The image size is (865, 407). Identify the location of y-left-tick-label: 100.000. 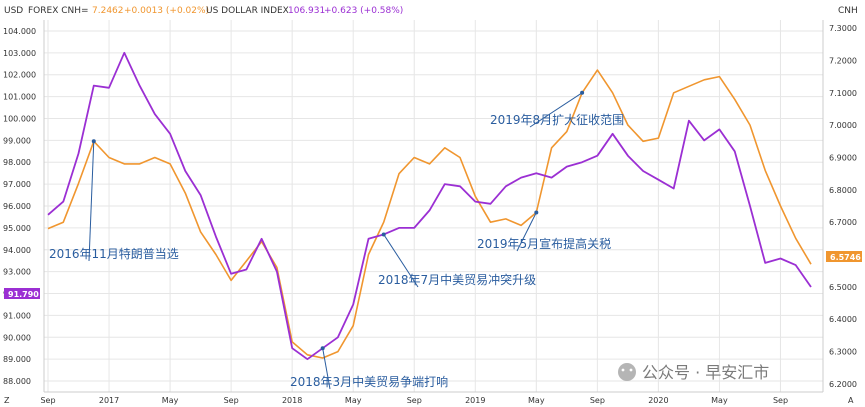
(19, 118).